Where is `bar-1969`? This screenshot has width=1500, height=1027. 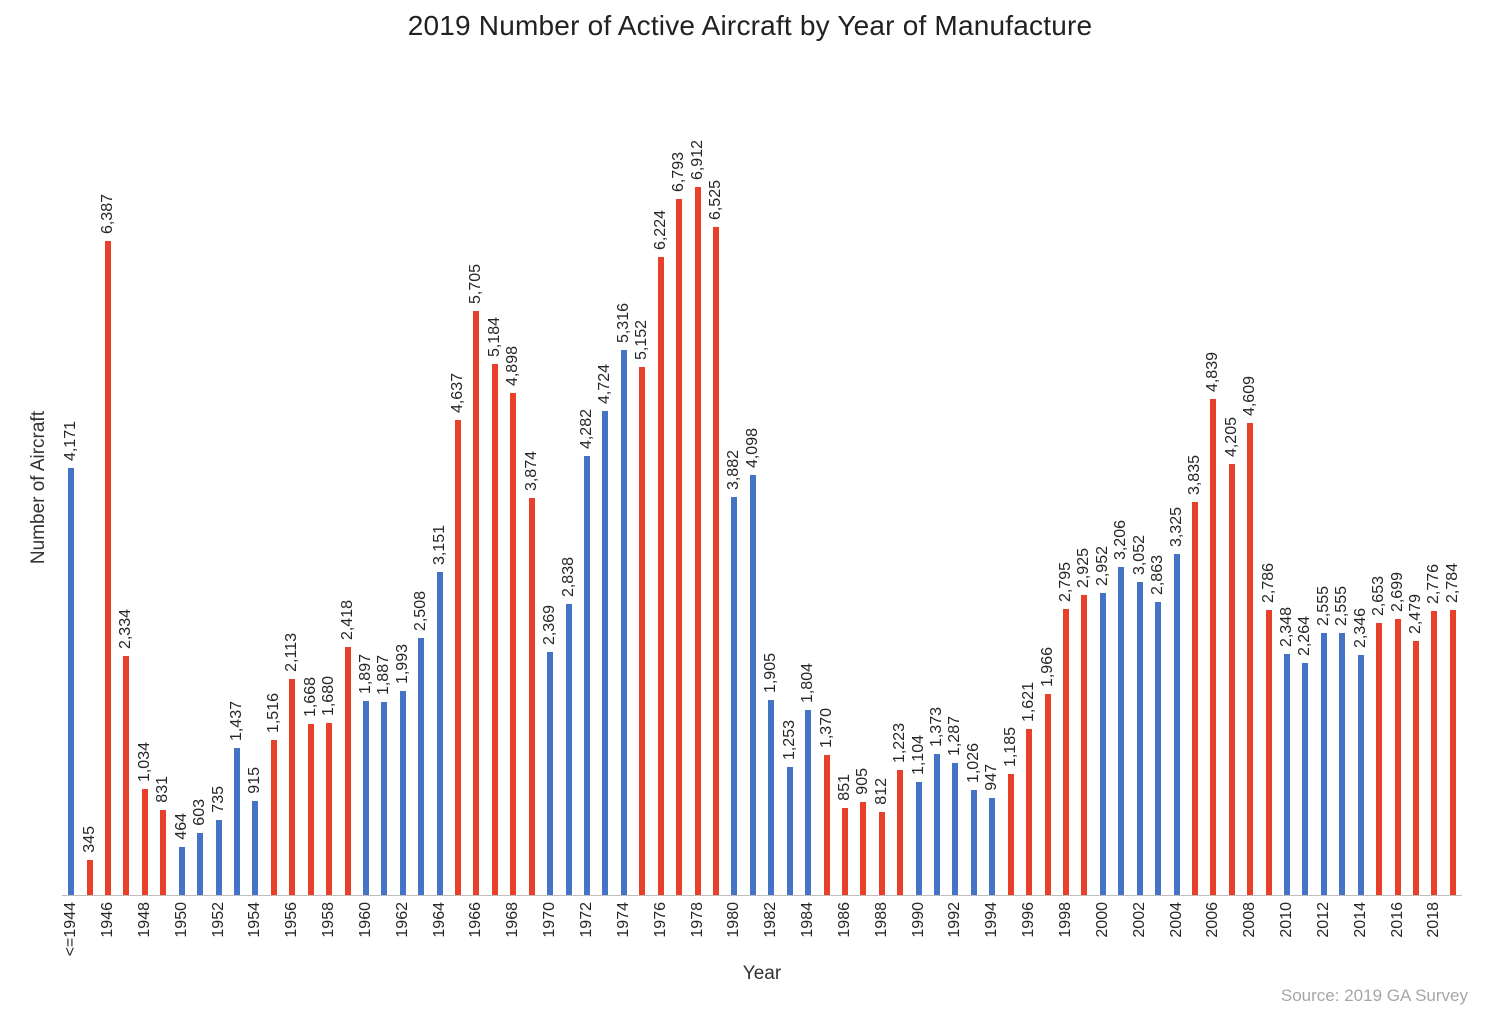 bar-1969 is located at coordinates (531, 696).